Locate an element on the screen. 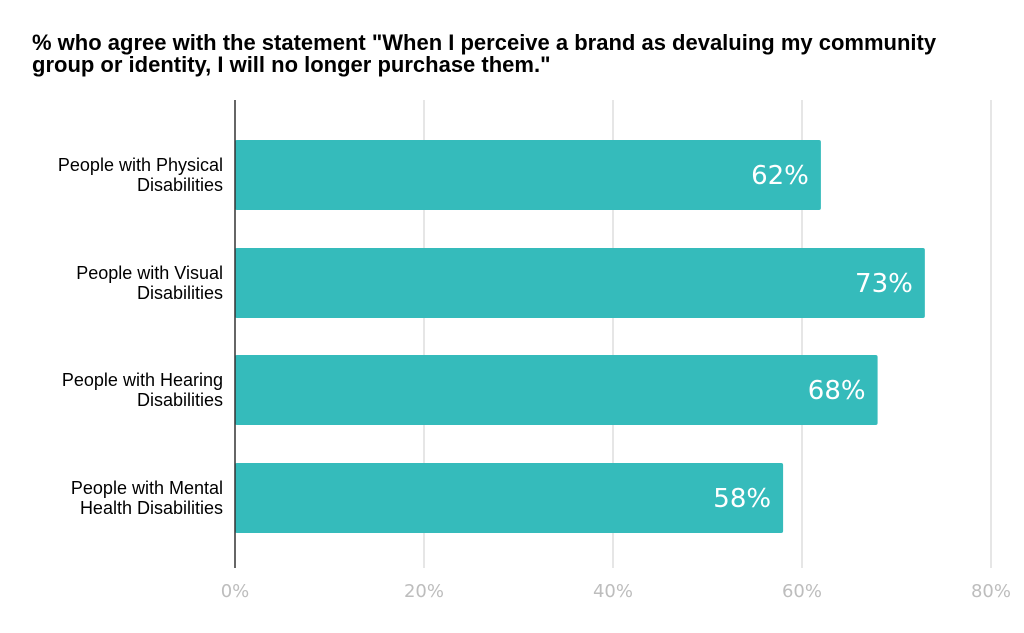 The width and height of the screenshot is (1024, 633). category-label-2-line-1: Disabilities is located at coordinates (180, 400).